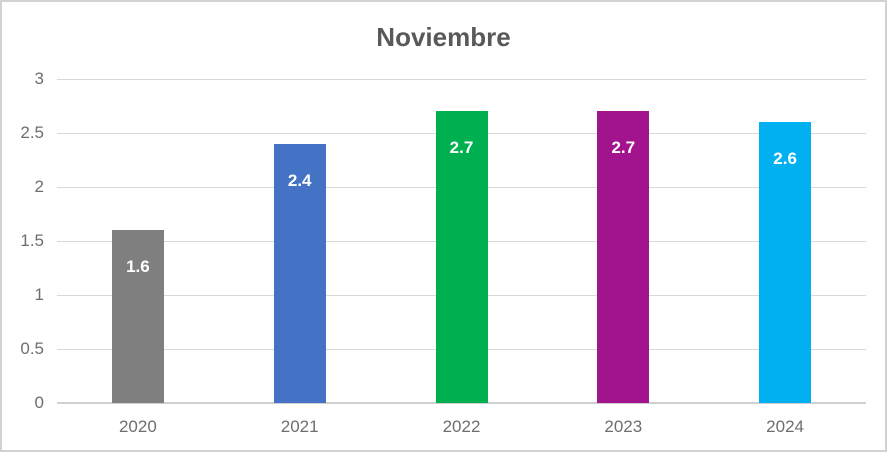 The height and width of the screenshot is (452, 887). I want to click on bar-value-label: 2.6, so click(785, 159).